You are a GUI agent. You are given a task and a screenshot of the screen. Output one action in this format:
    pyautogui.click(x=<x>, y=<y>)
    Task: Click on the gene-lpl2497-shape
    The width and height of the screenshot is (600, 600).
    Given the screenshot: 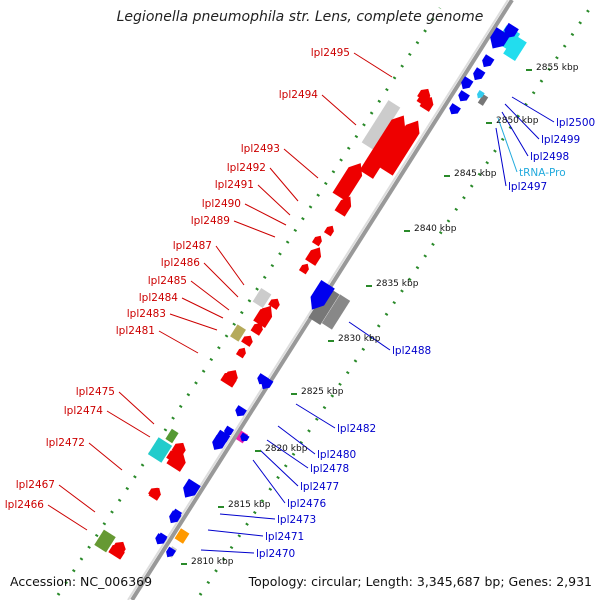 What is the action you would take?
    pyautogui.click(x=464, y=96)
    